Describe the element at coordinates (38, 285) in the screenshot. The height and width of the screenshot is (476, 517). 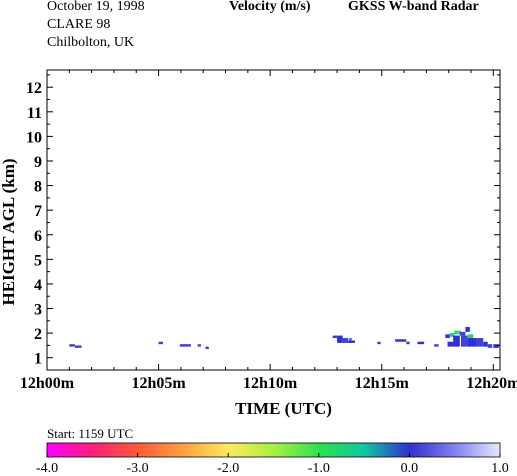
I see `y-tick-label: 4` at that location.